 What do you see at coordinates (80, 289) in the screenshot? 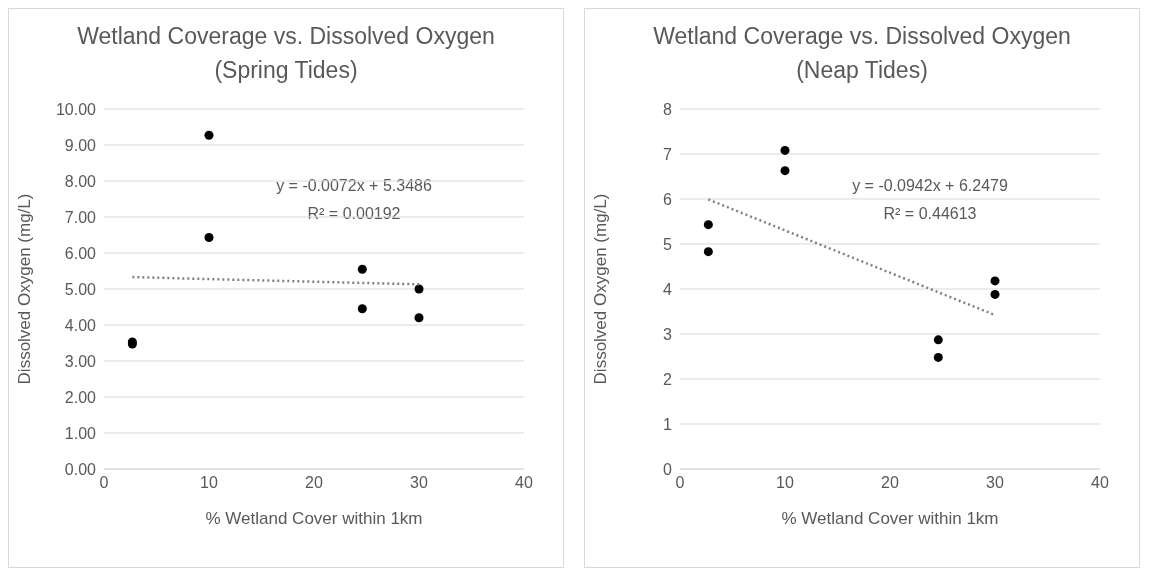
I see `y-tick-label: 5.00` at bounding box center [80, 289].